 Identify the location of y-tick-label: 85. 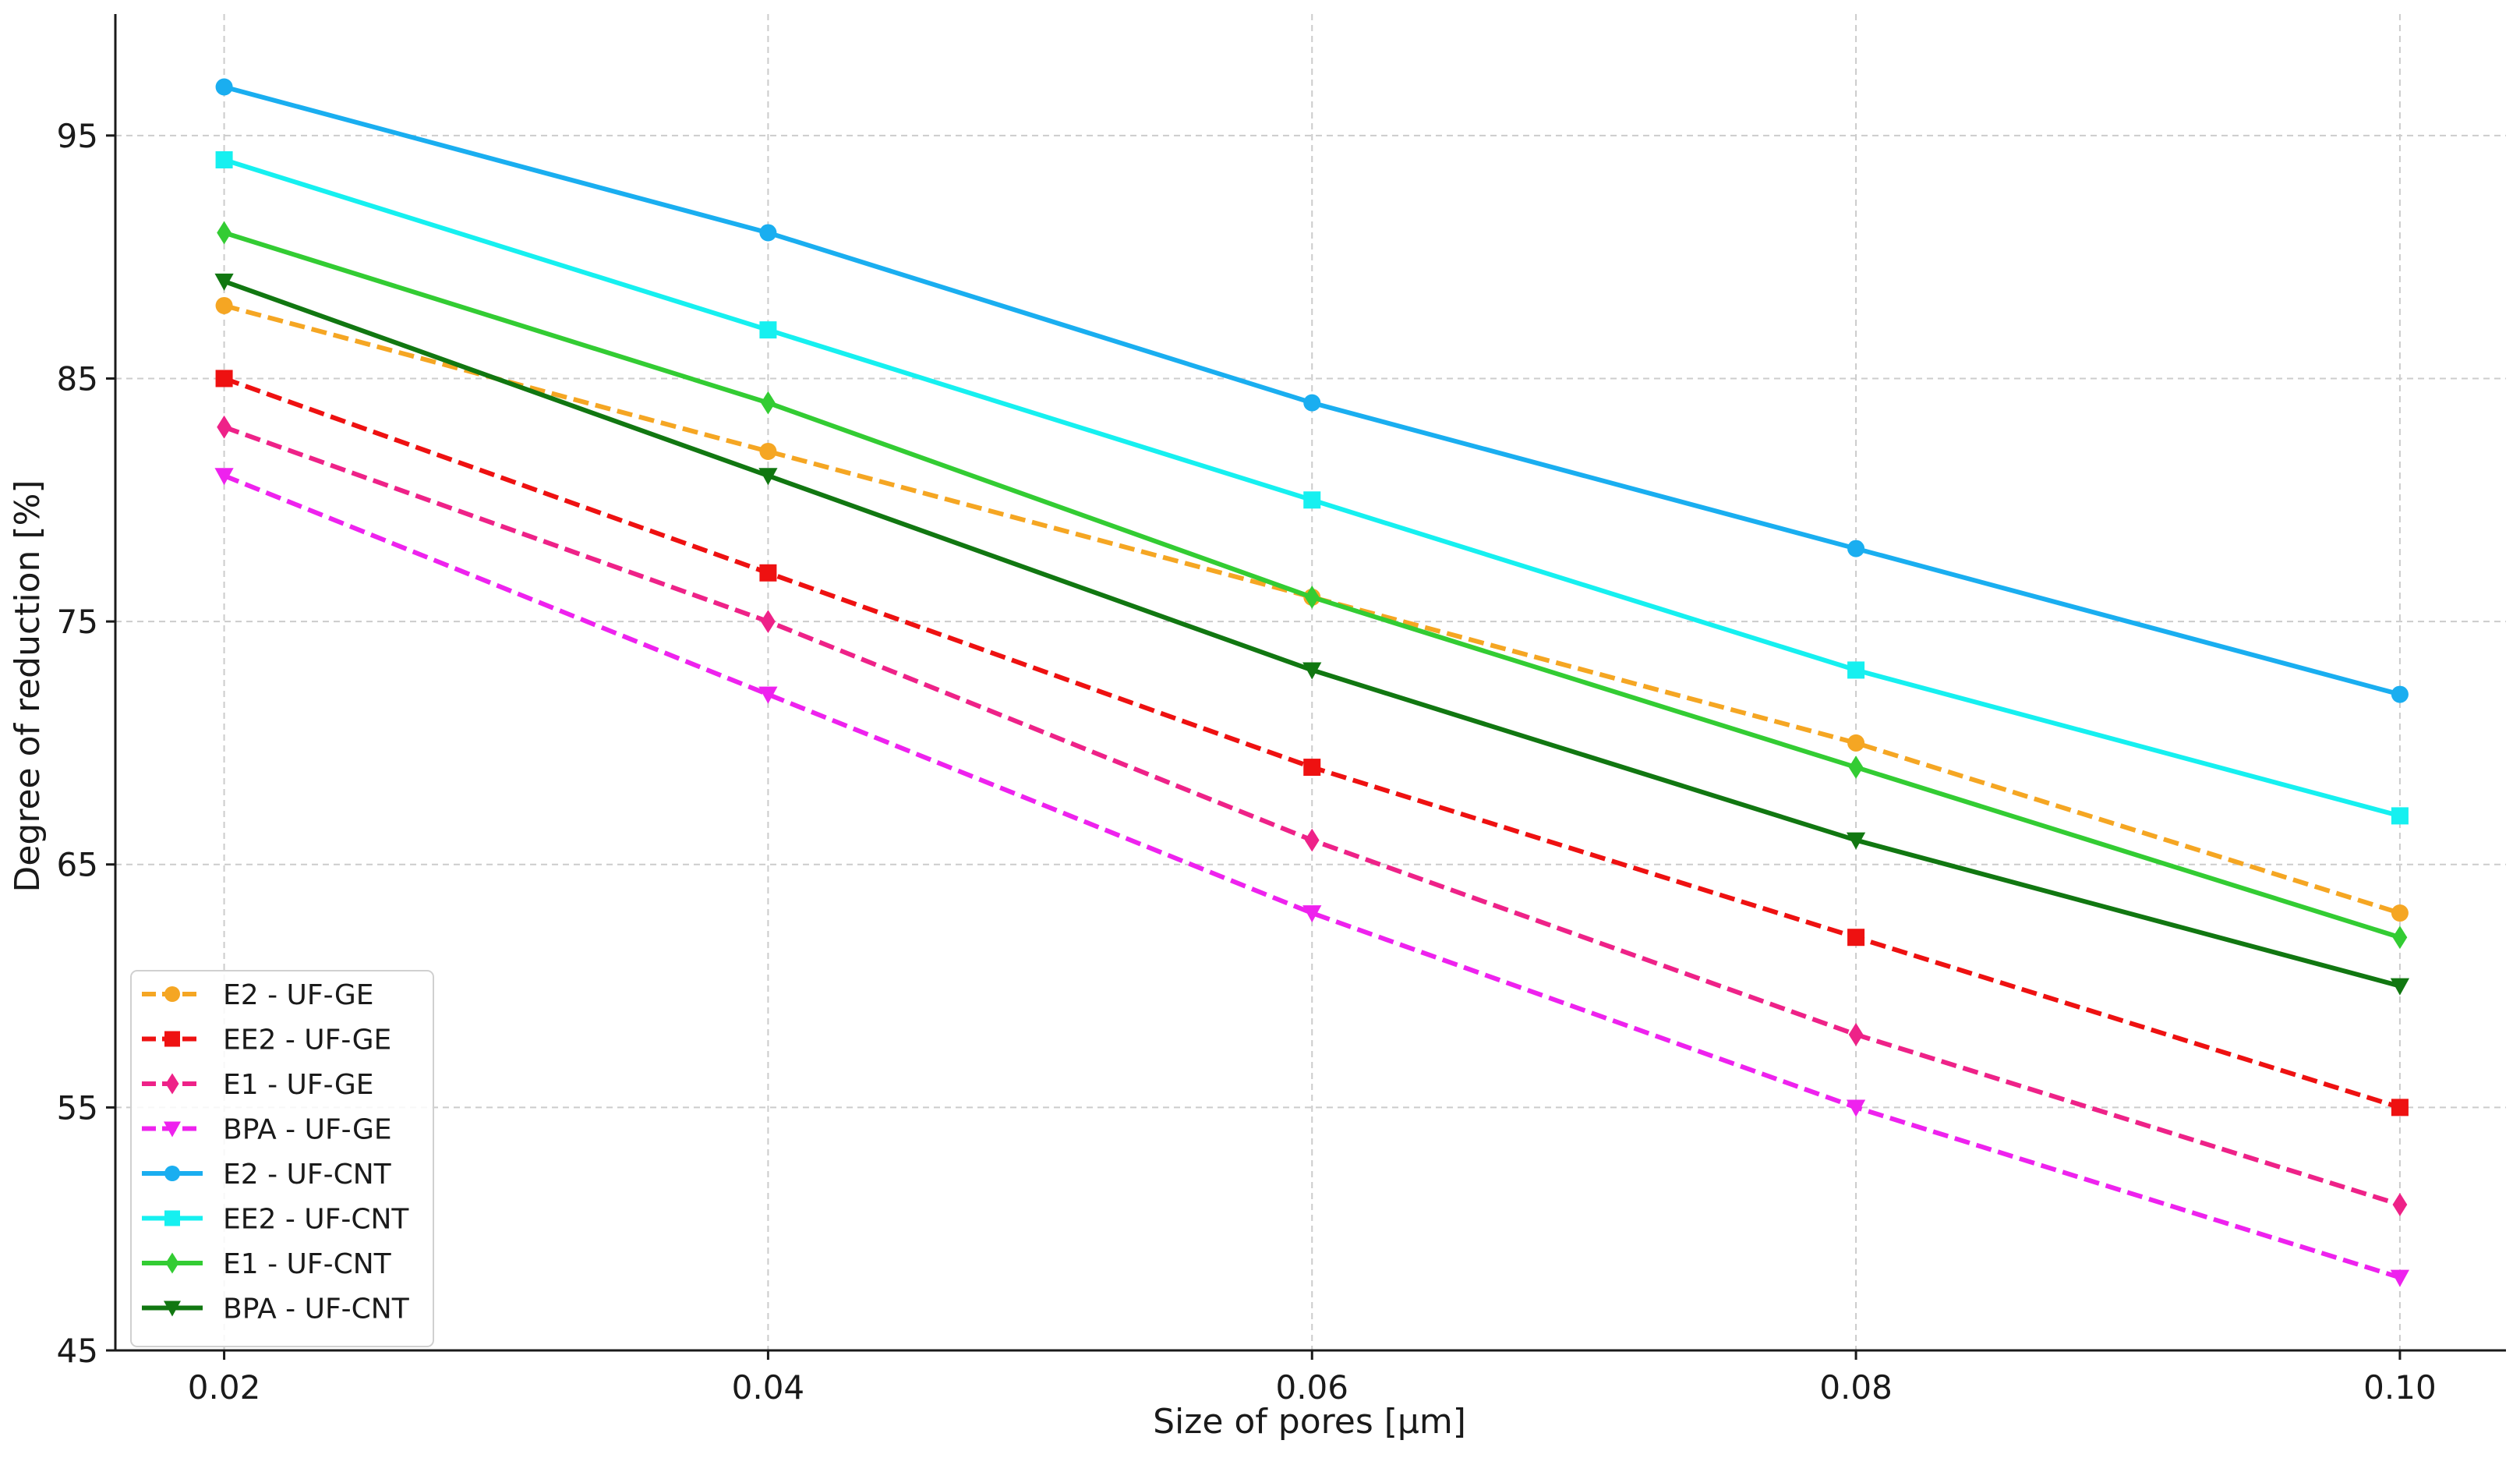
(77, 378).